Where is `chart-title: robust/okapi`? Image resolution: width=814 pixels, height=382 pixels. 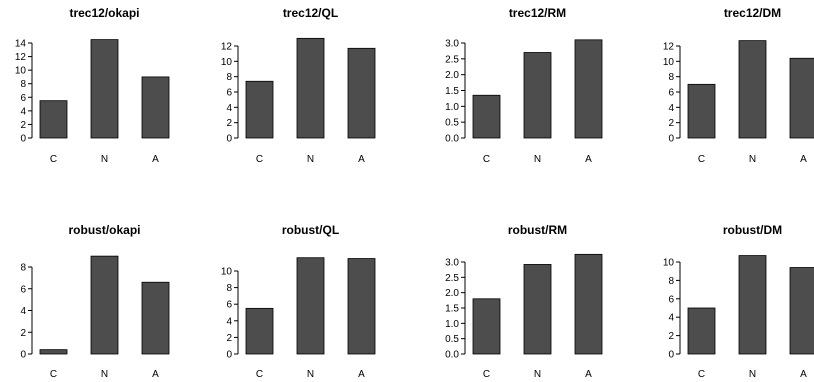
chart-title: robust/okapi is located at coordinates (104, 230).